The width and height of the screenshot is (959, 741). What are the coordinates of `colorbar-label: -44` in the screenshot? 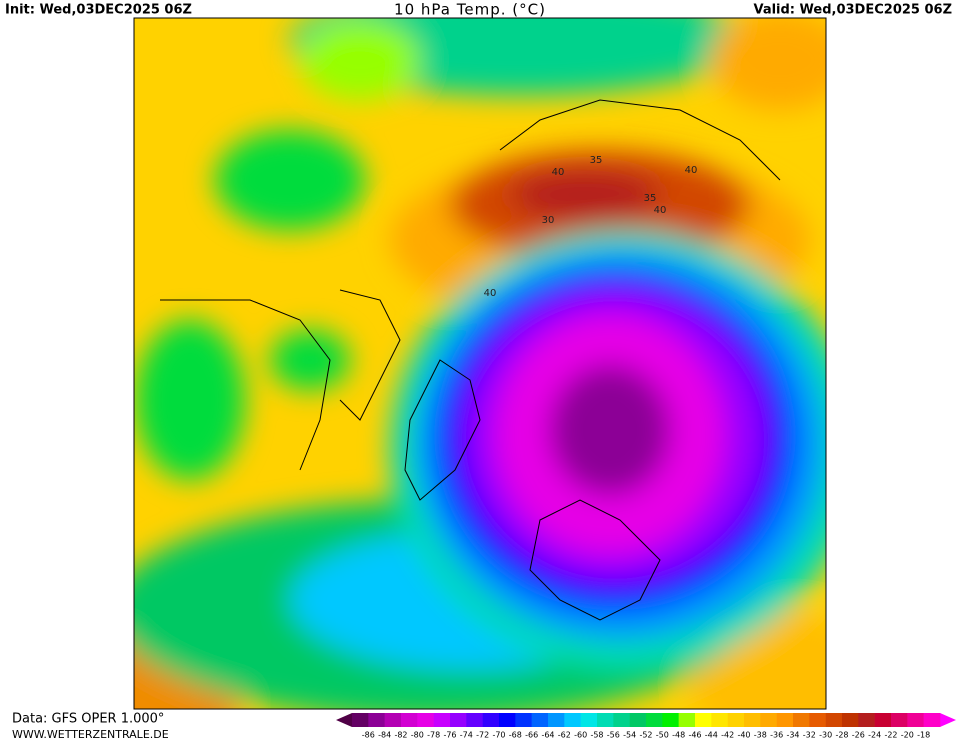 It's located at (711, 735).